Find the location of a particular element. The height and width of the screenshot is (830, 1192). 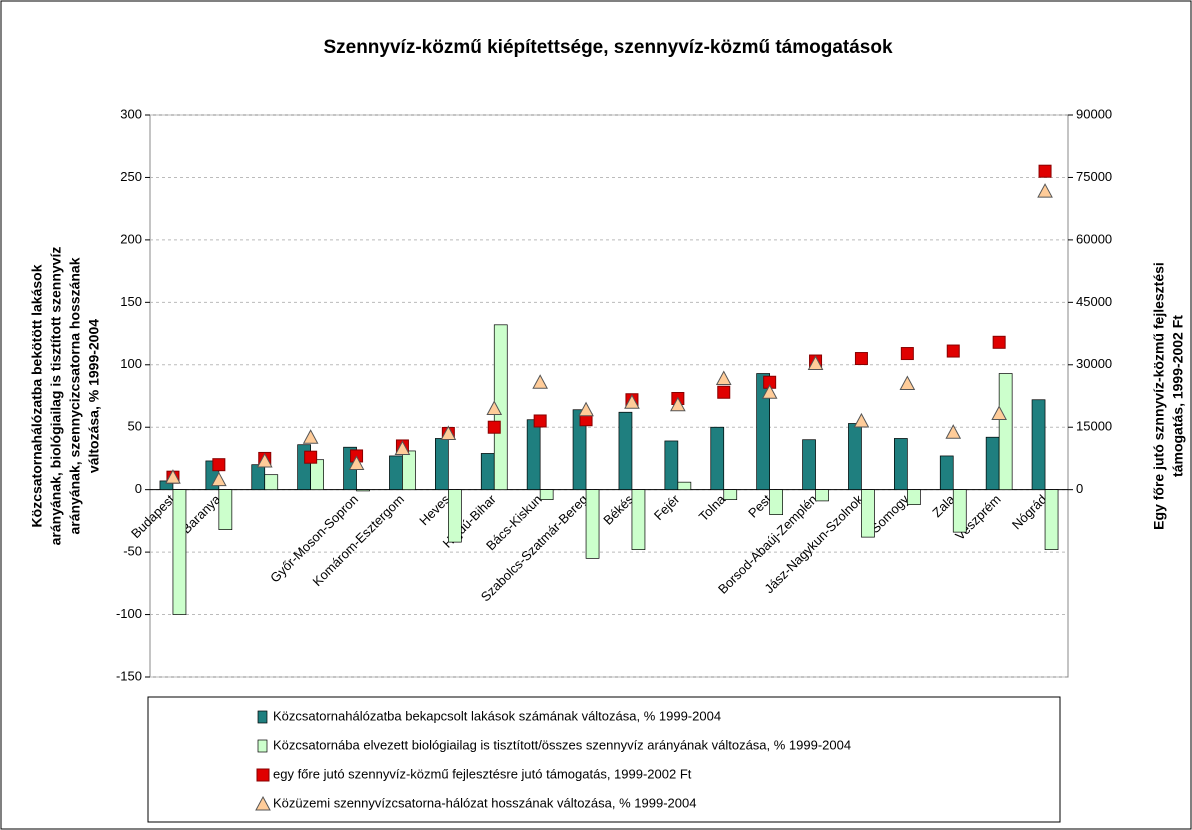

y-axis-title: Közcsatornahálózatba bekötött lakások is located at coordinates (37, 395).